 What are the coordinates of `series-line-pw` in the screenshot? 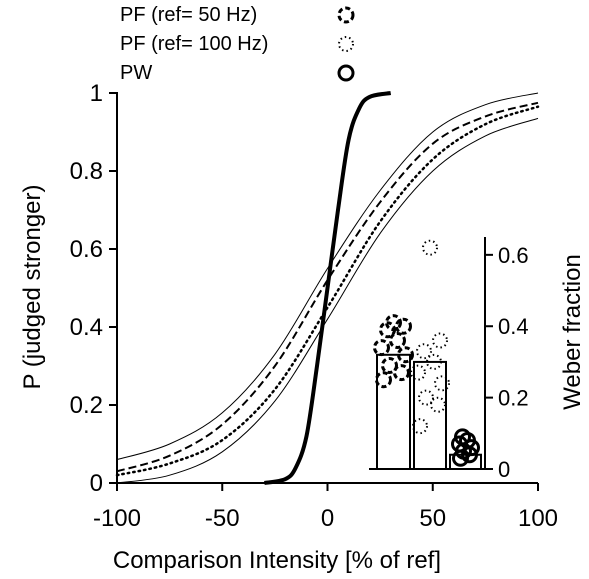 It's located at (328, 288).